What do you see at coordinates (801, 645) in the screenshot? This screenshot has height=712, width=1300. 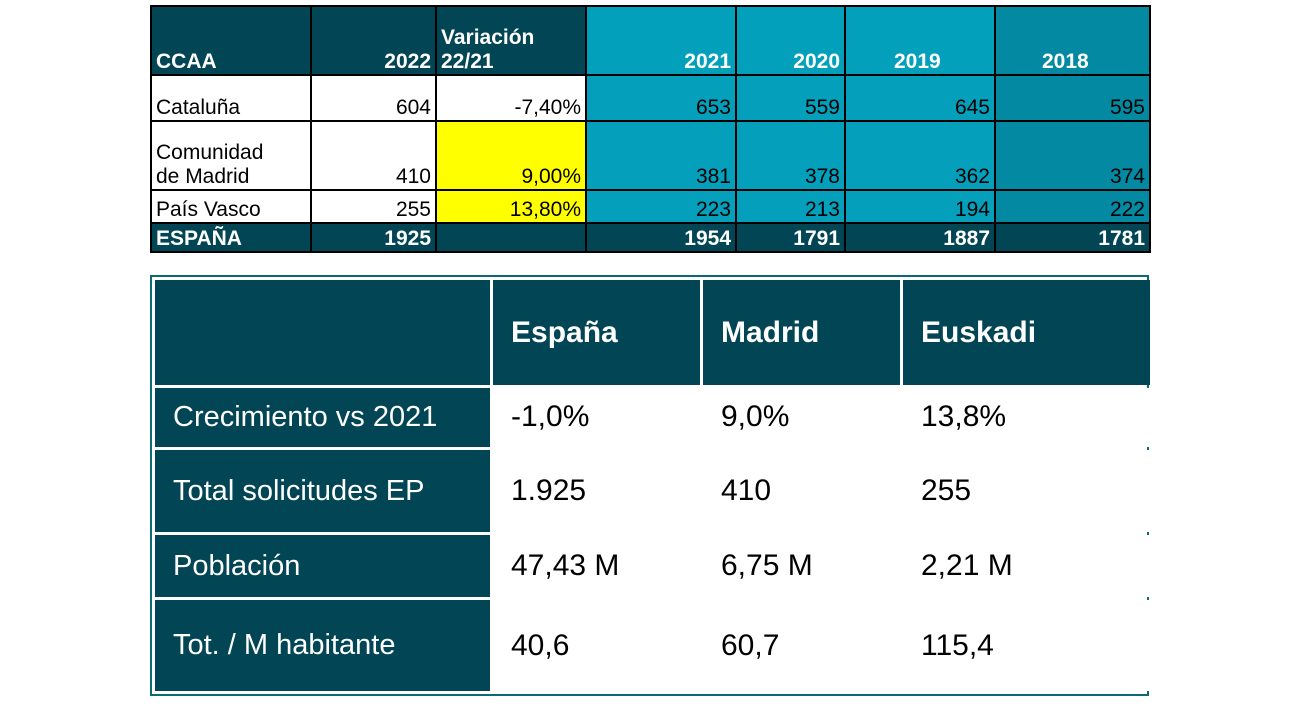 I see `cell-madrid: 60,7` at bounding box center [801, 645].